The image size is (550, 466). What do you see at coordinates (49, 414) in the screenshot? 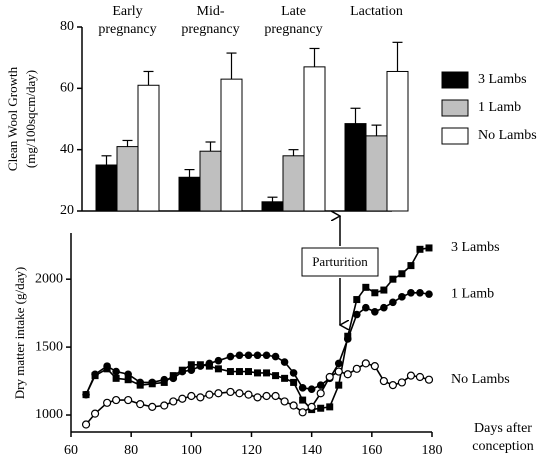
I see `y-tick-label: 1000` at bounding box center [49, 414].